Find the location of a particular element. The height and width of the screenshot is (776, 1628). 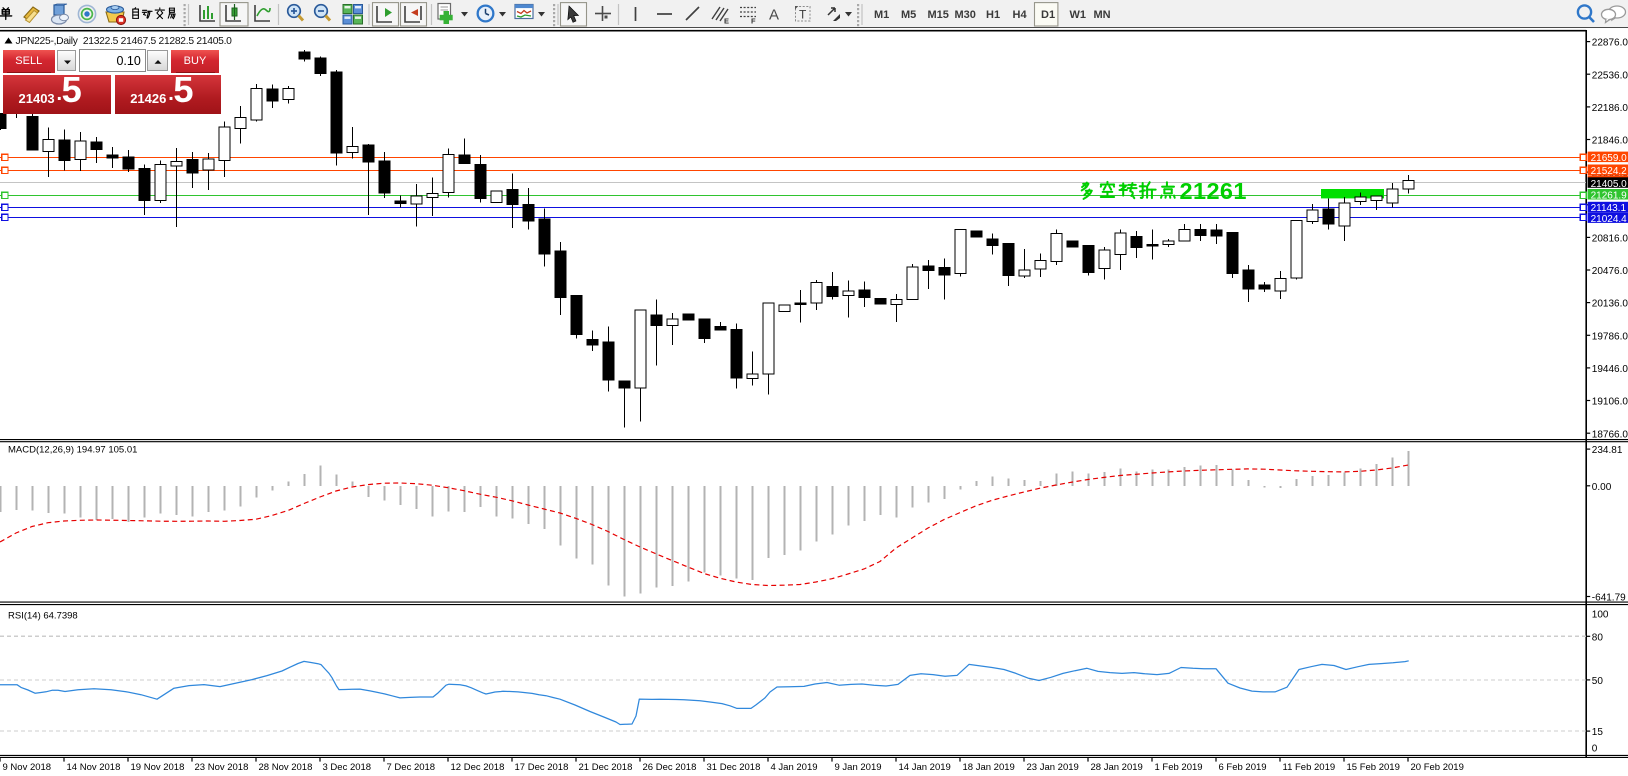

svg-text: D1 is located at coordinates (1048, 15).